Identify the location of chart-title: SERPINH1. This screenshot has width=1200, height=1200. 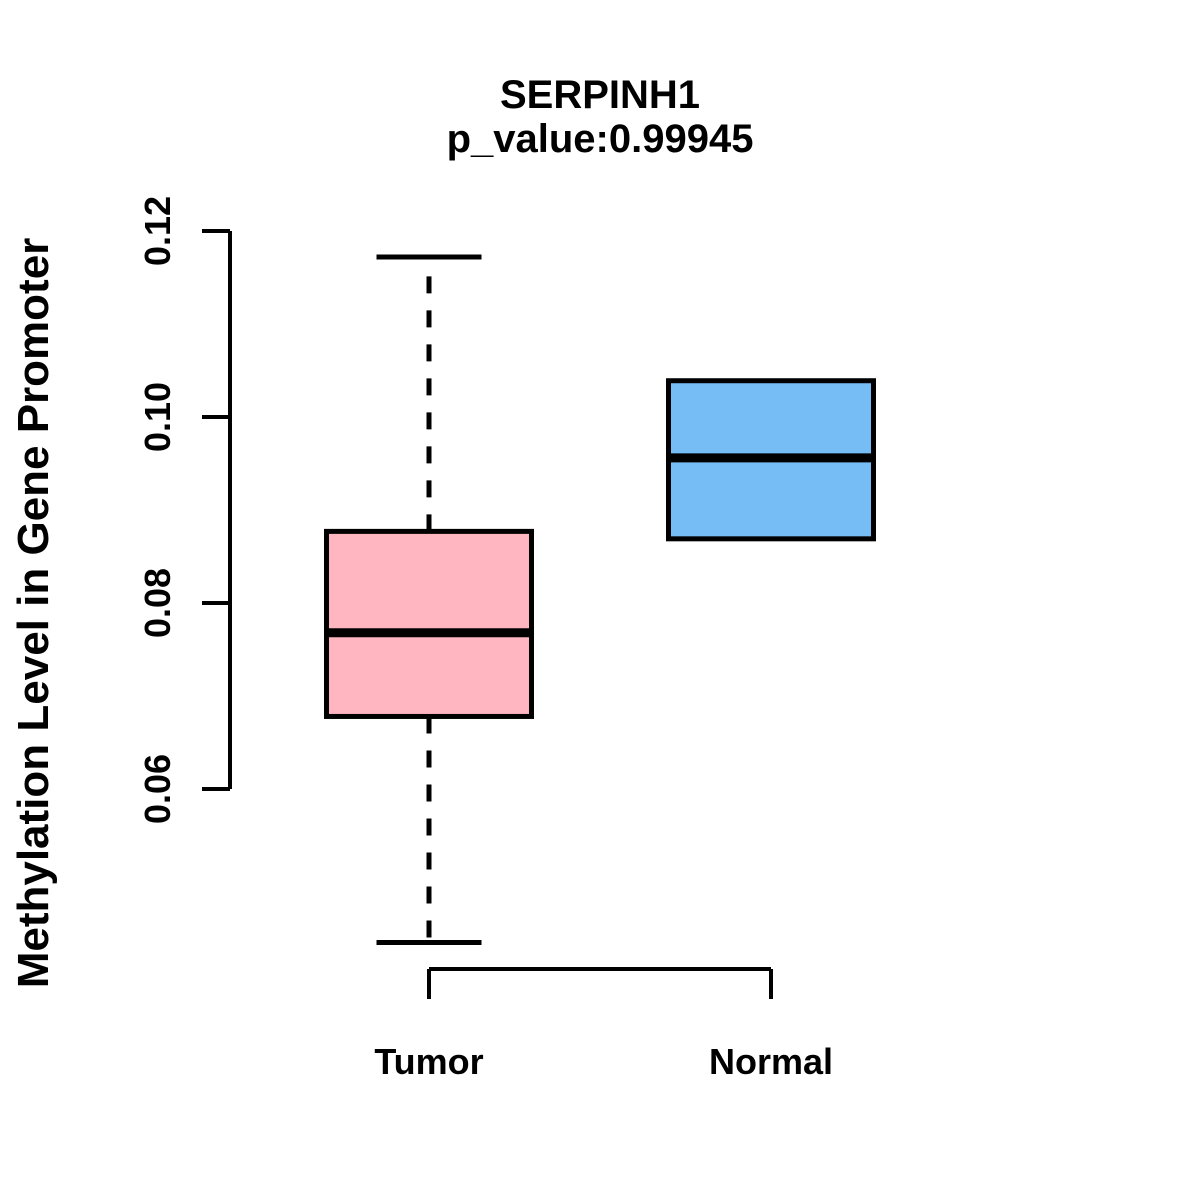
(600, 95).